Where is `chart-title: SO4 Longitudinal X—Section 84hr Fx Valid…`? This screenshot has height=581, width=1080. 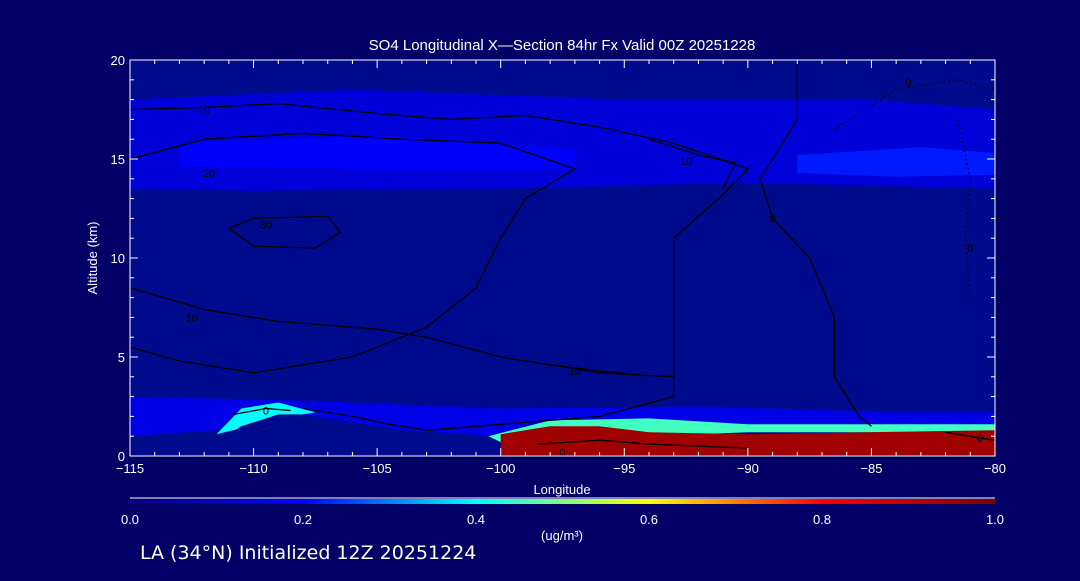 chart-title: SO4 Longitudinal X—Section 84hr Fx Valid… is located at coordinates (562, 45).